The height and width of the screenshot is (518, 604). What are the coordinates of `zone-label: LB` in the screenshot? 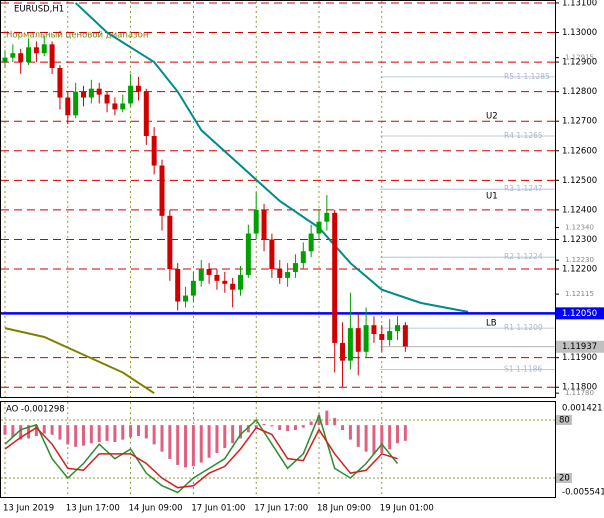 It's located at (491, 324).